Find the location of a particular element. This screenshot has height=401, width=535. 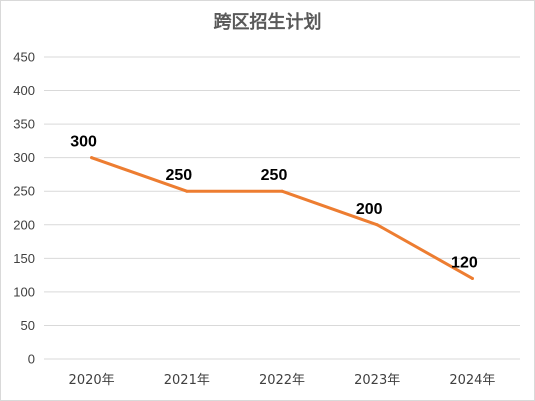

y-axis-ticks: 0 50 100 150 200 250 300 350 400 450 is located at coordinates (24, 208).